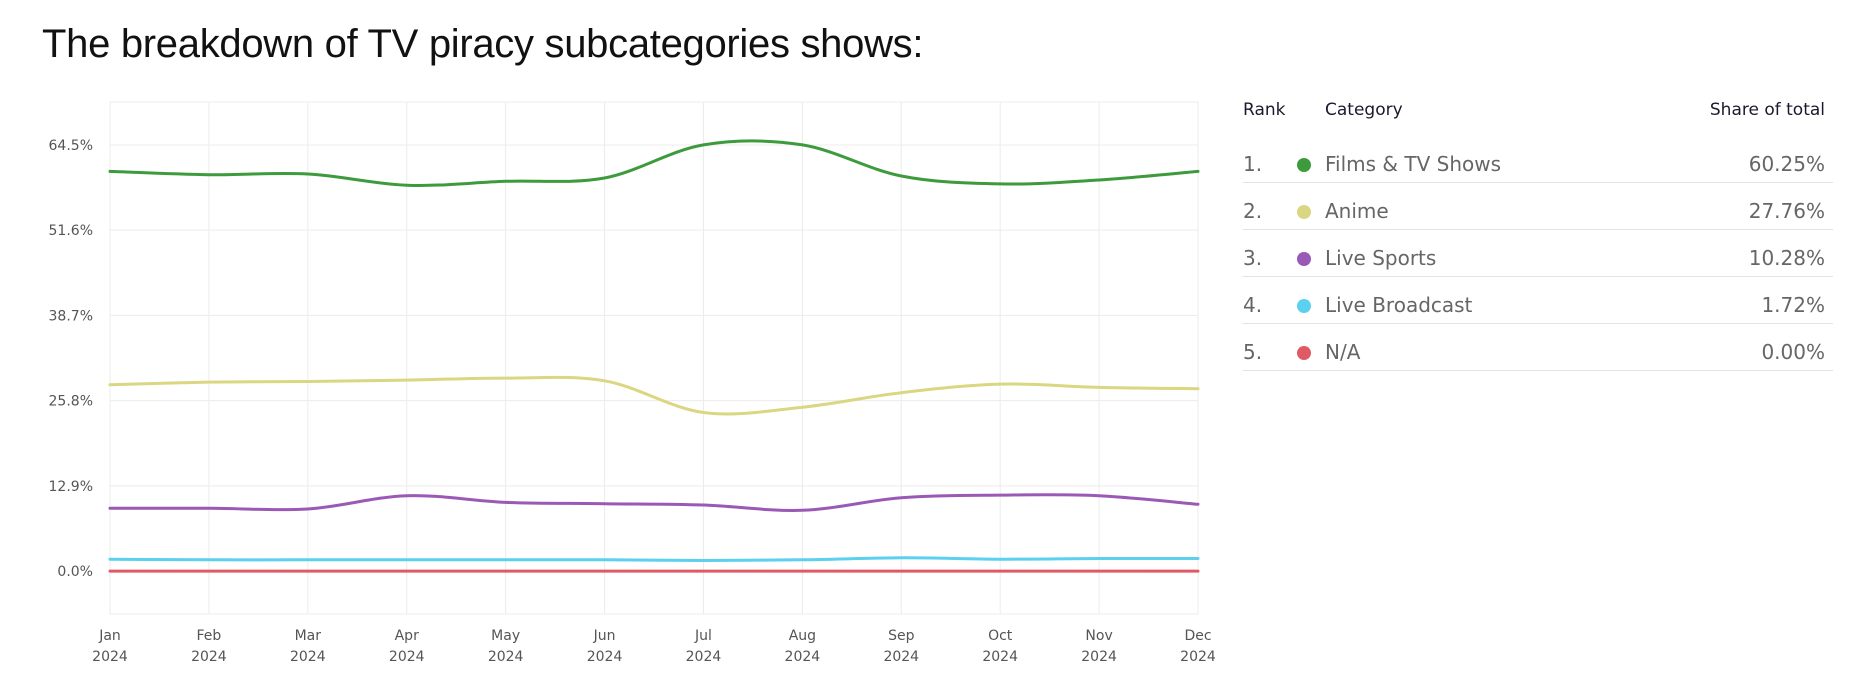 Image resolution: width=1855 pixels, height=695 pixels. I want to click on x-tick-label: Jan, so click(109, 636).